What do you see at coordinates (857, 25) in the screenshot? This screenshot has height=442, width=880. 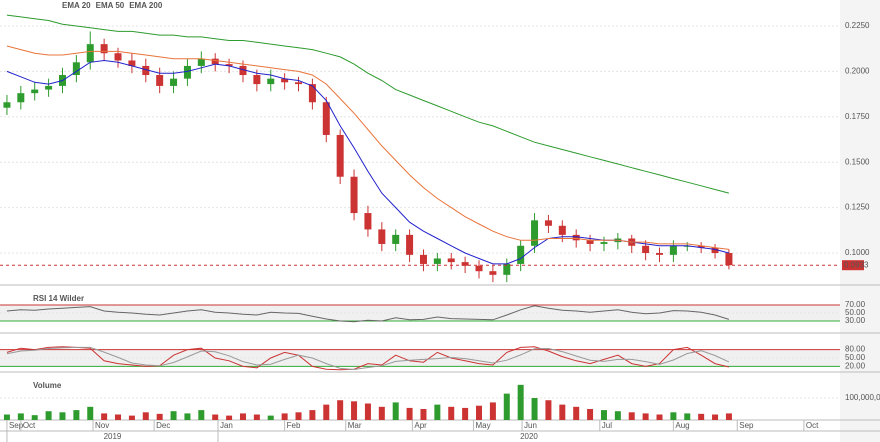 I see `y-tick-label: 0.2250` at bounding box center [857, 25].